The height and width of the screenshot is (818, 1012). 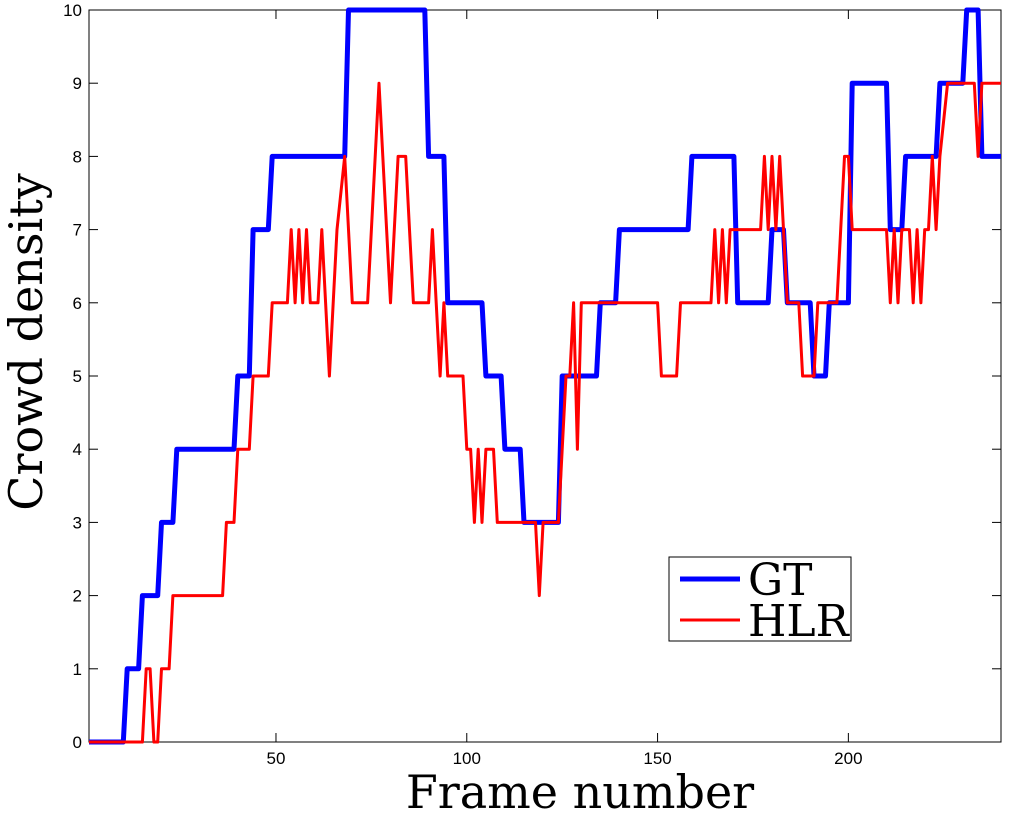 I want to click on y-tick-label: 4, so click(x=77, y=449).